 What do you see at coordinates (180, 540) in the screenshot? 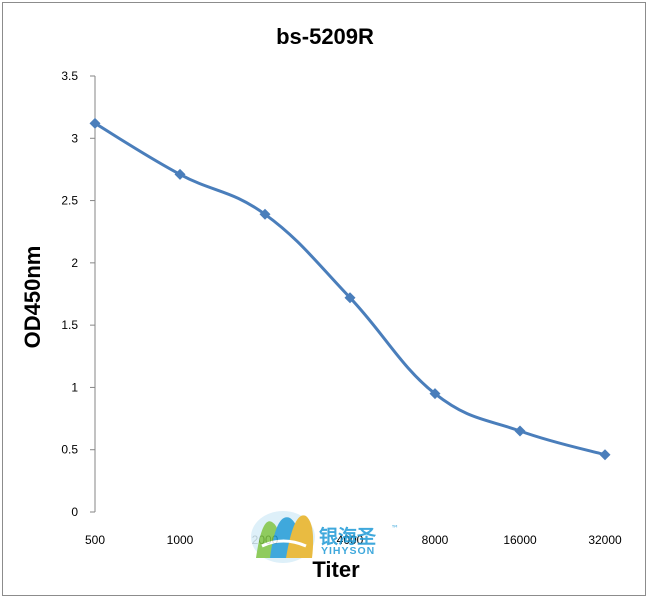
I see `x-tick-label: 1000` at bounding box center [180, 540].